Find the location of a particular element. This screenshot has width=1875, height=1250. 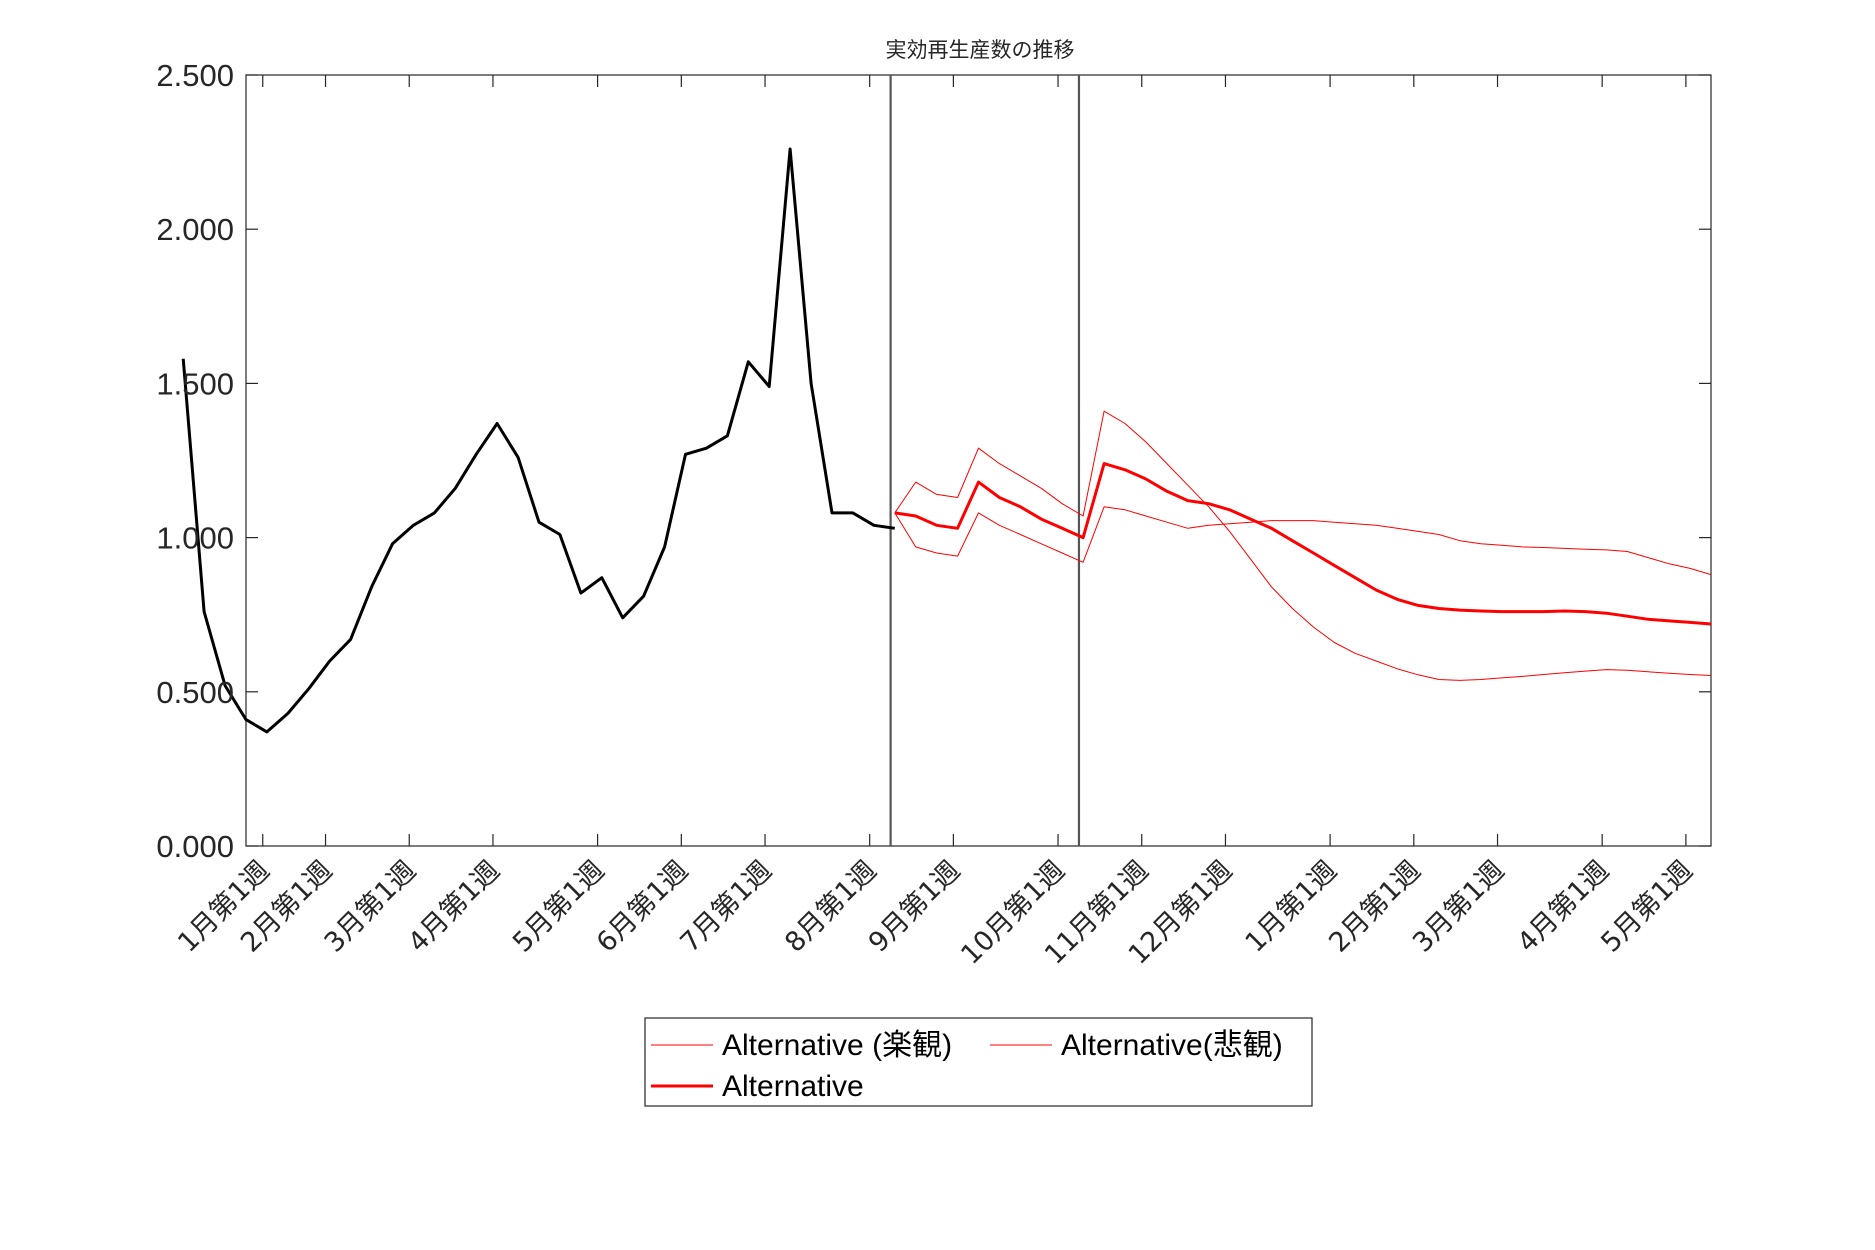

chart-title: 実効再生産数の推移 is located at coordinates (980, 50).